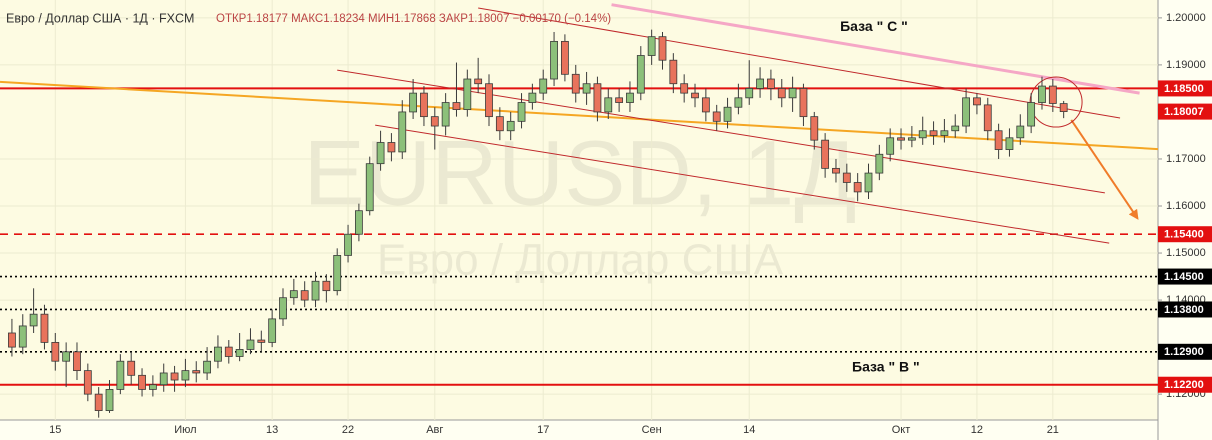  What do you see at coordinates (1104, 169) in the screenshot?
I see `arrow` at bounding box center [1104, 169].